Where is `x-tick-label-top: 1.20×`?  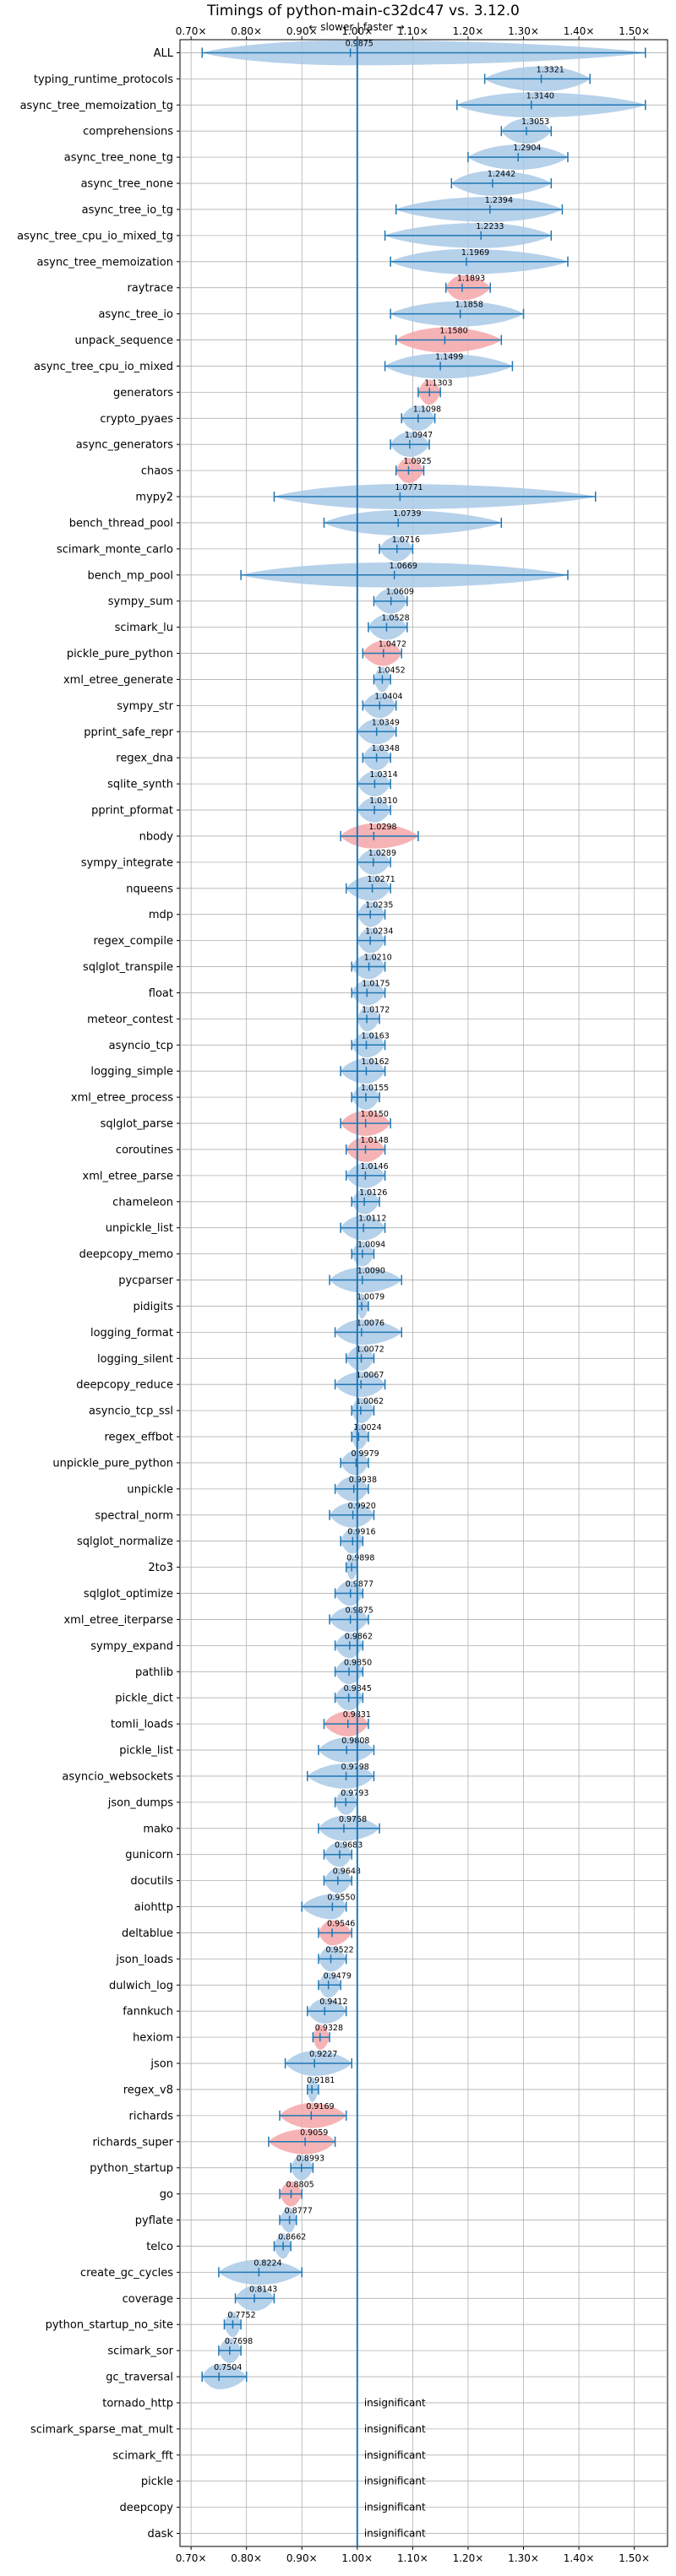
x-tick-label-top: 1.20× is located at coordinates (468, 31).